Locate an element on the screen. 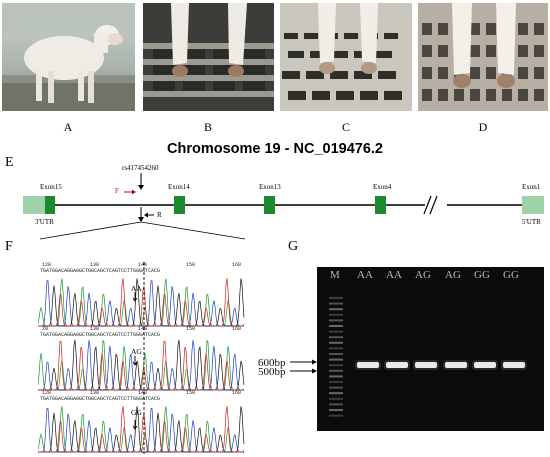  snp-id-label: rs417454260 is located at coordinates (140, 168).